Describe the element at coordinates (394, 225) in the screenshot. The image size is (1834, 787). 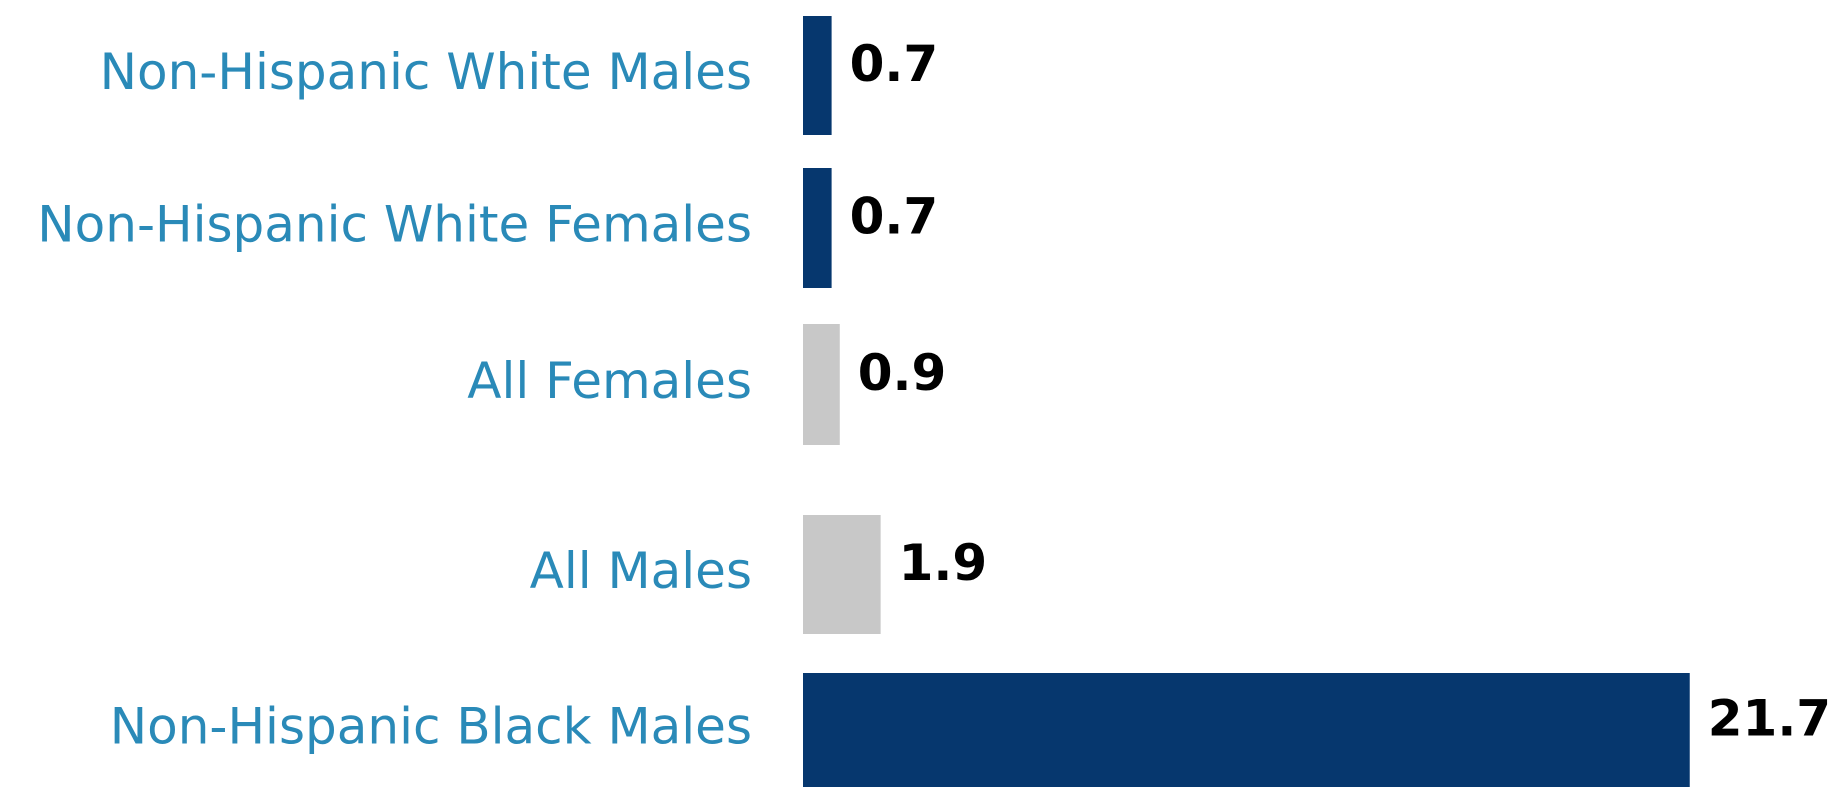
I see `category-label: Non-Hispanic White Females` at that location.